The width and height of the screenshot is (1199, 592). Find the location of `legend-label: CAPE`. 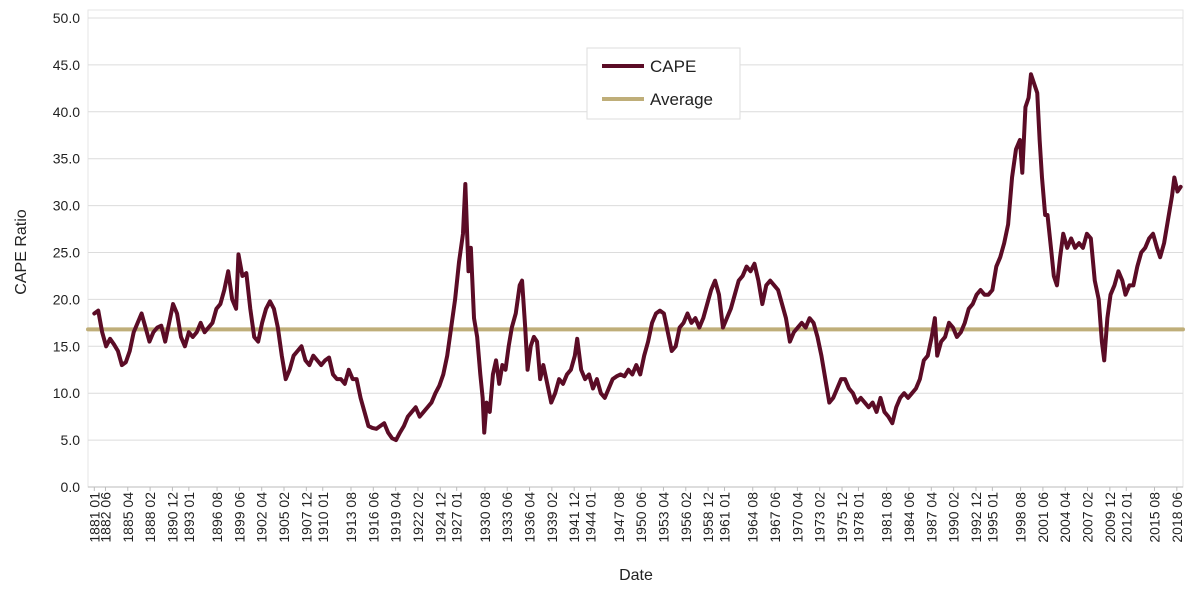

legend-label: CAPE is located at coordinates (673, 66).